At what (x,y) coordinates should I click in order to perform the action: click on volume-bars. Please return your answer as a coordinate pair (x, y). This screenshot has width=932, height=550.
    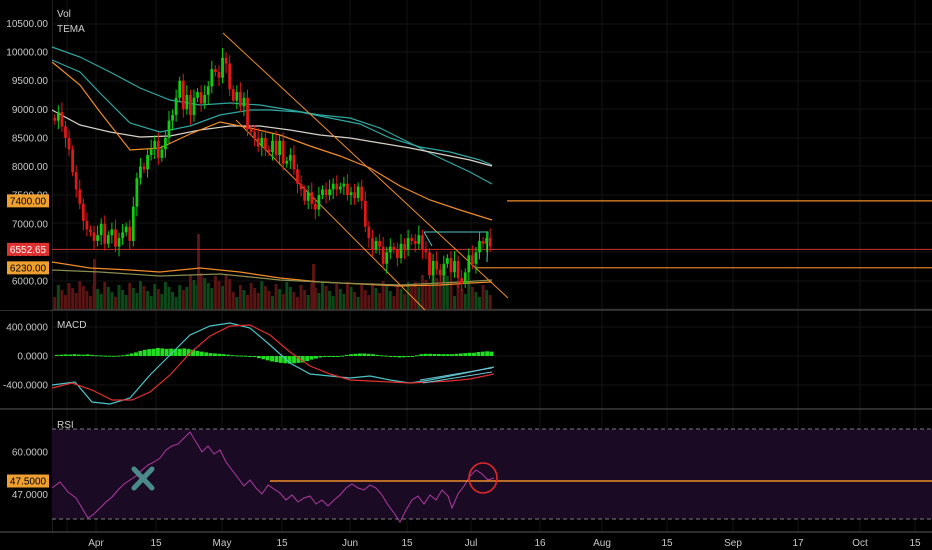
    Looking at the image, I should click on (272, 271).